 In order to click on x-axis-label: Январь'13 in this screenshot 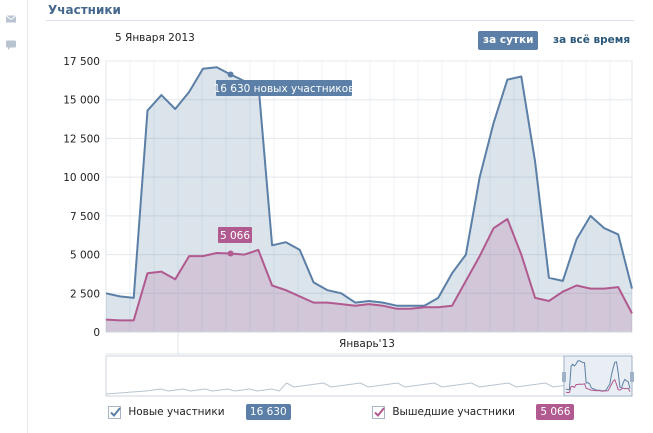, I will do `click(367, 344)`.